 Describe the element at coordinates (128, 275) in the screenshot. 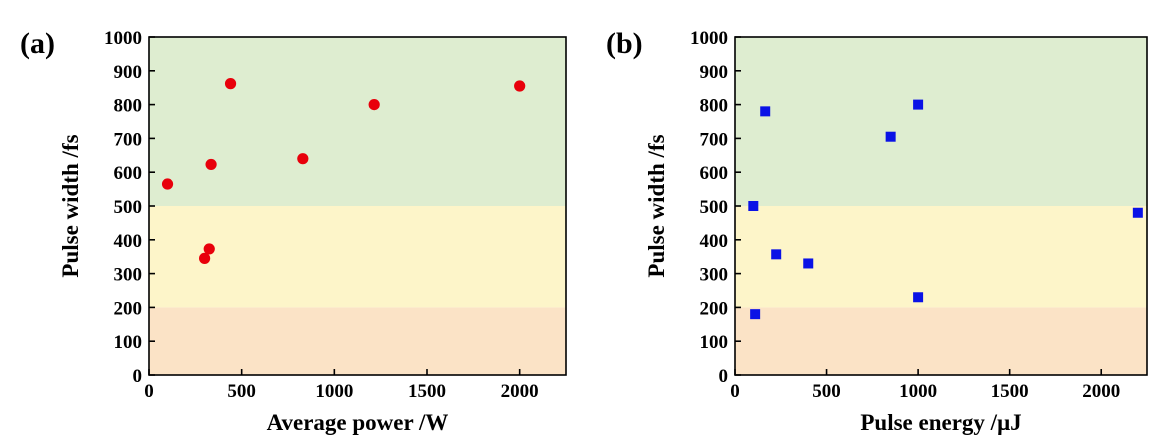

I see `a-y-tick-label: 300` at that location.